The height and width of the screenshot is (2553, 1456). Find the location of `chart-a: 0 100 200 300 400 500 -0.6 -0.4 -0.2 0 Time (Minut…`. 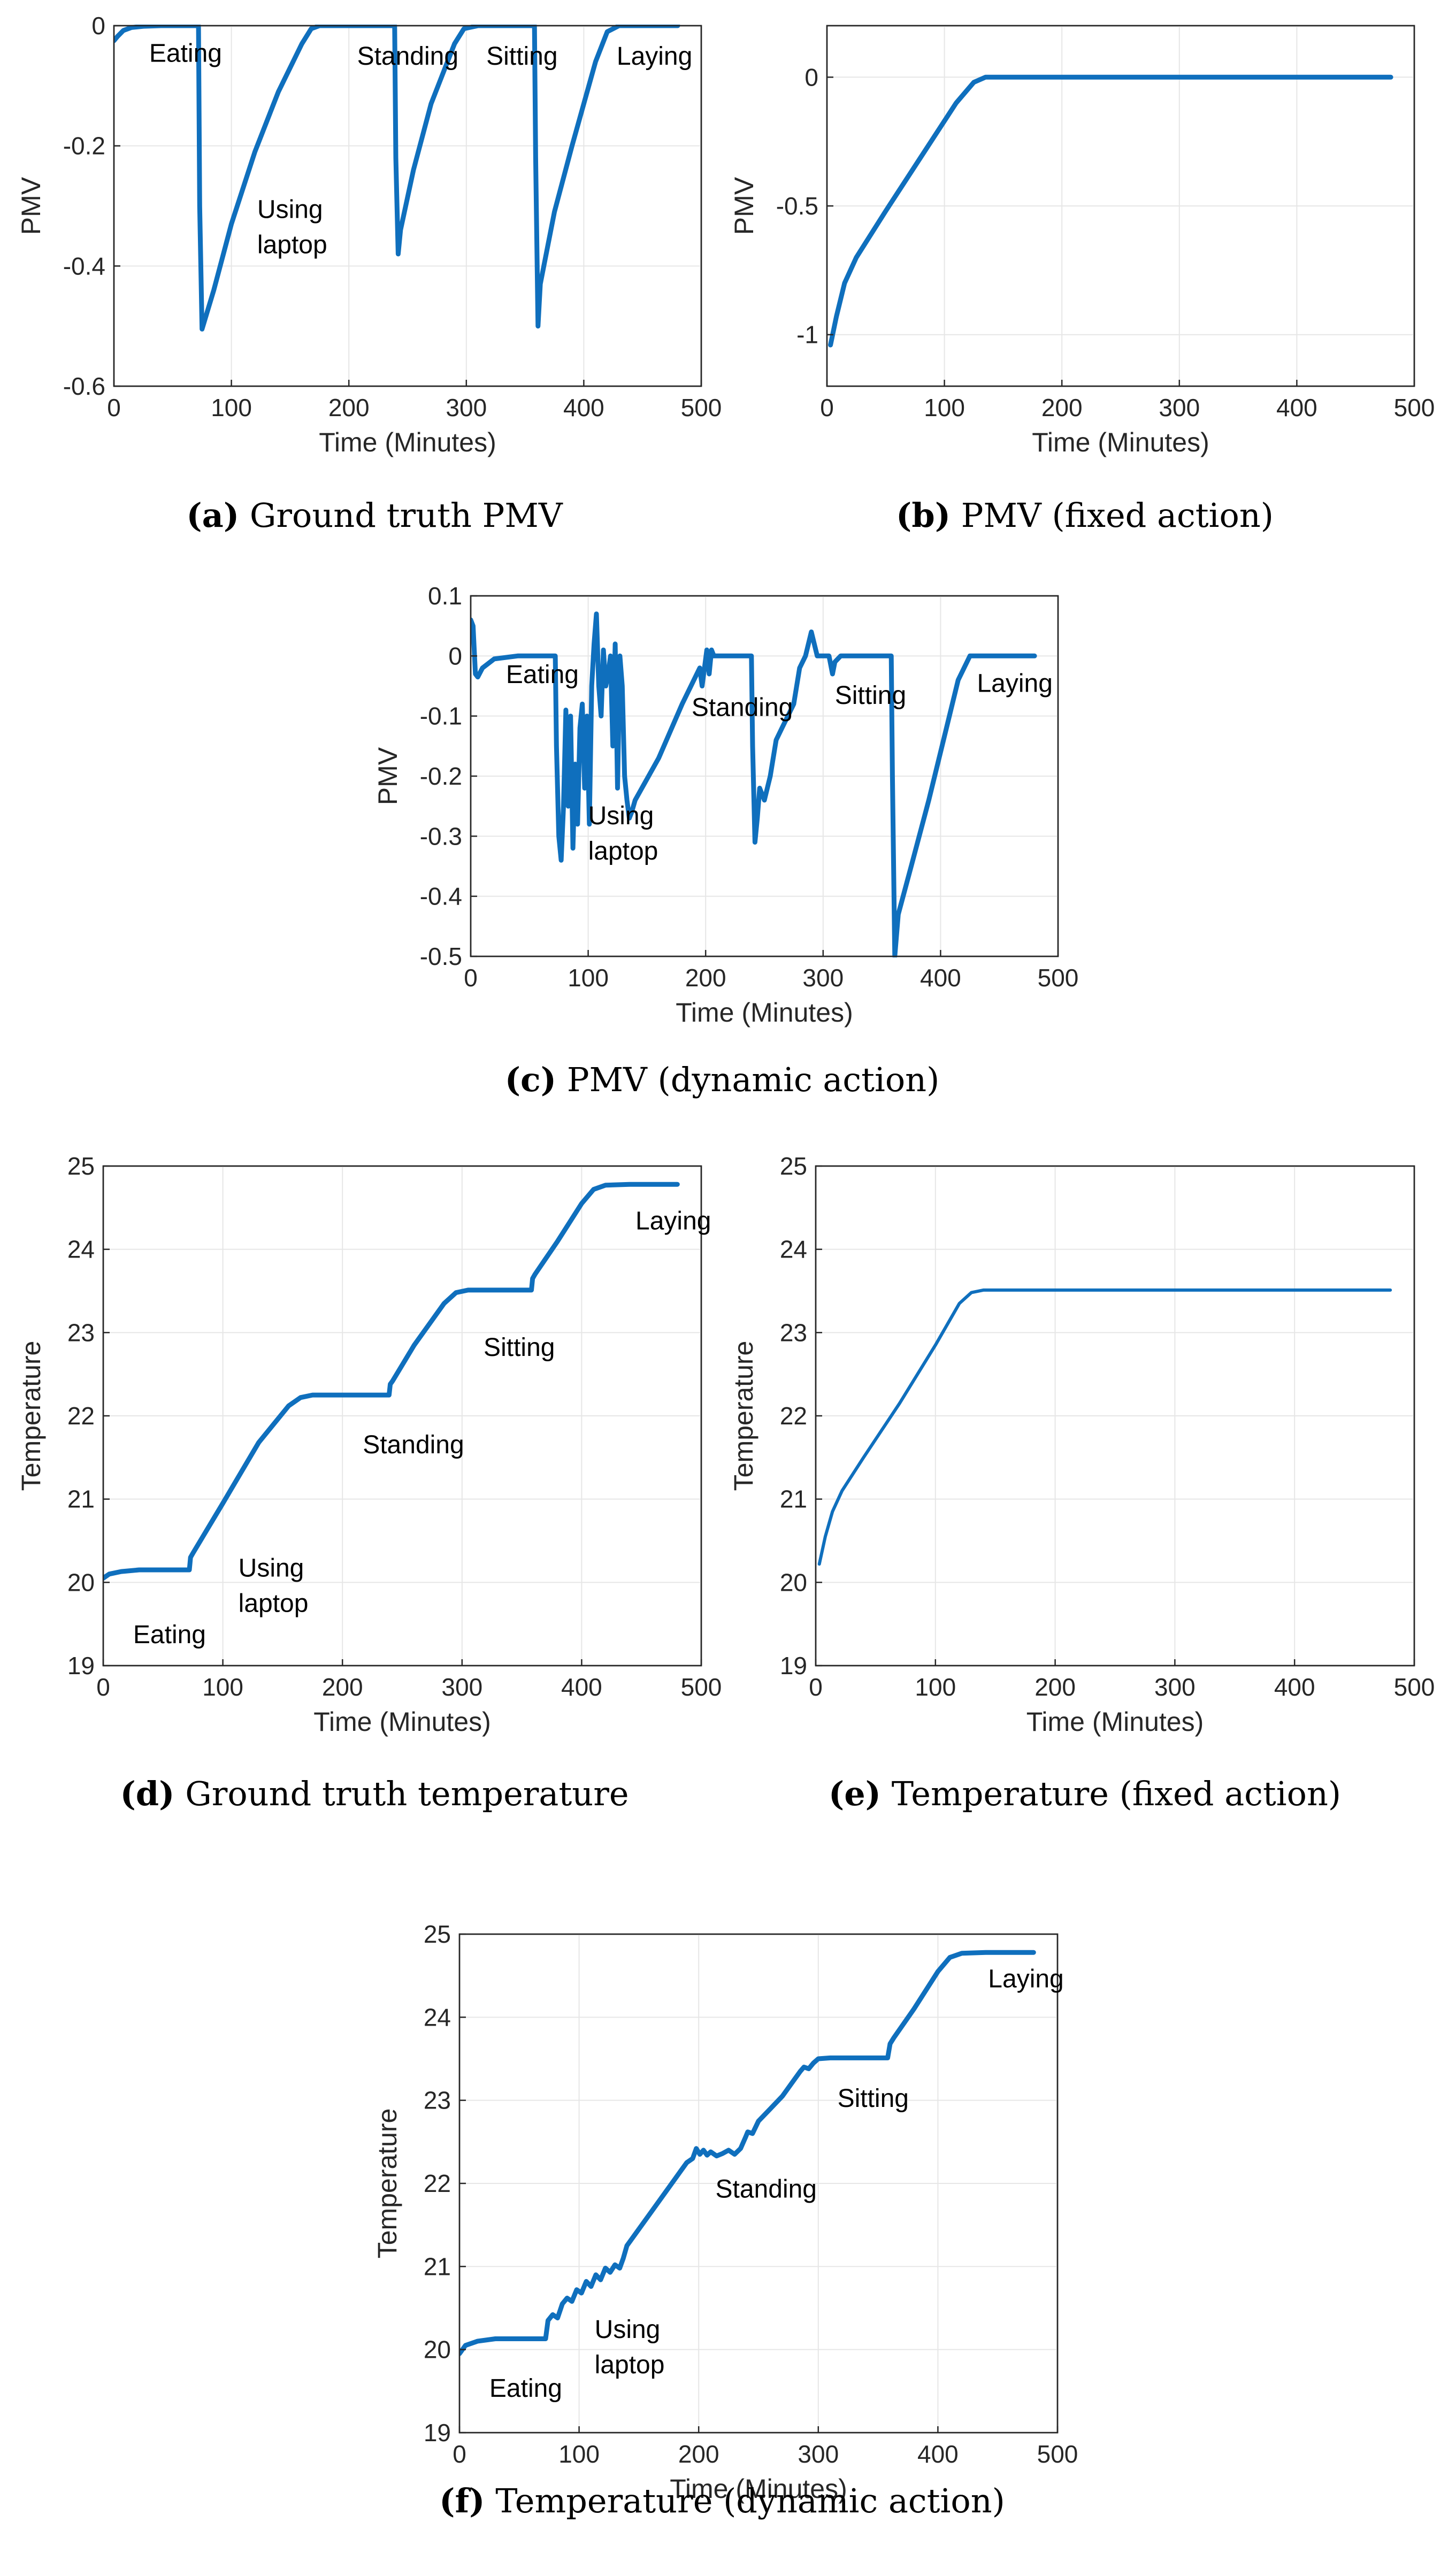

chart-a: 0 100 200 300 400 500 -0.6 -0.4 -0.2 0 Time (Minut… is located at coordinates (369, 273).